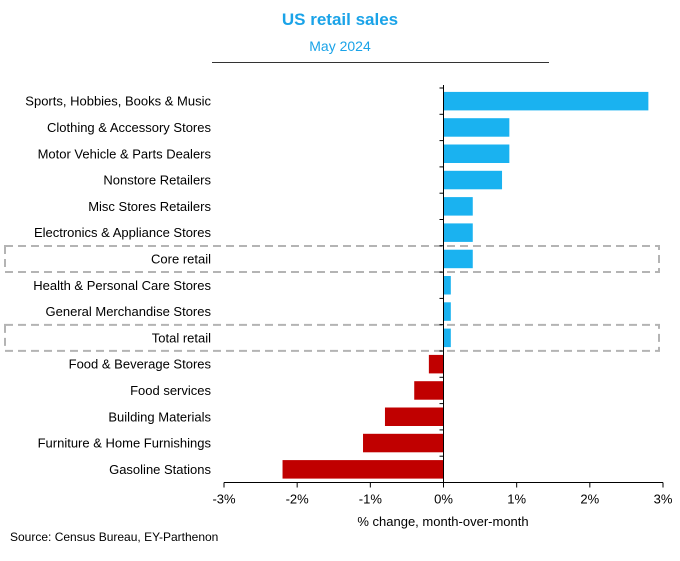 The image size is (680, 561). What do you see at coordinates (160, 469) in the screenshot?
I see `category-label-gasoline-stations: Gasoline Stations` at bounding box center [160, 469].